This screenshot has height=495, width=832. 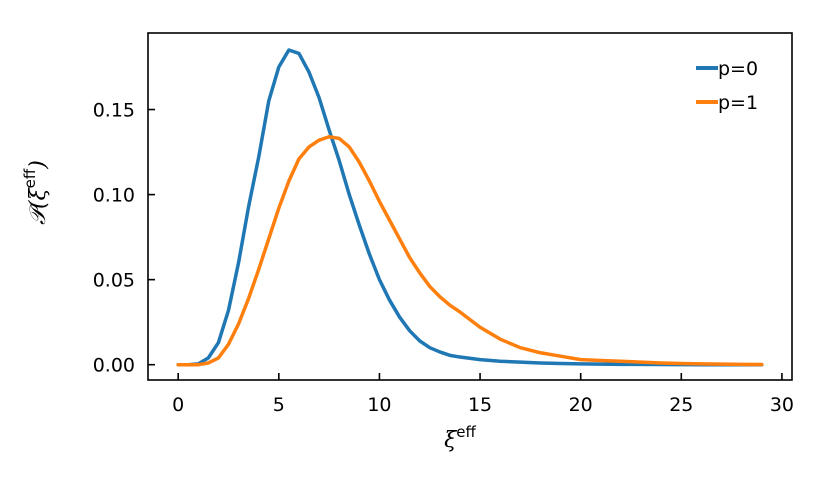 What do you see at coordinates (738, 103) in the screenshot?
I see `legend-label-p1: p=1` at bounding box center [738, 103].